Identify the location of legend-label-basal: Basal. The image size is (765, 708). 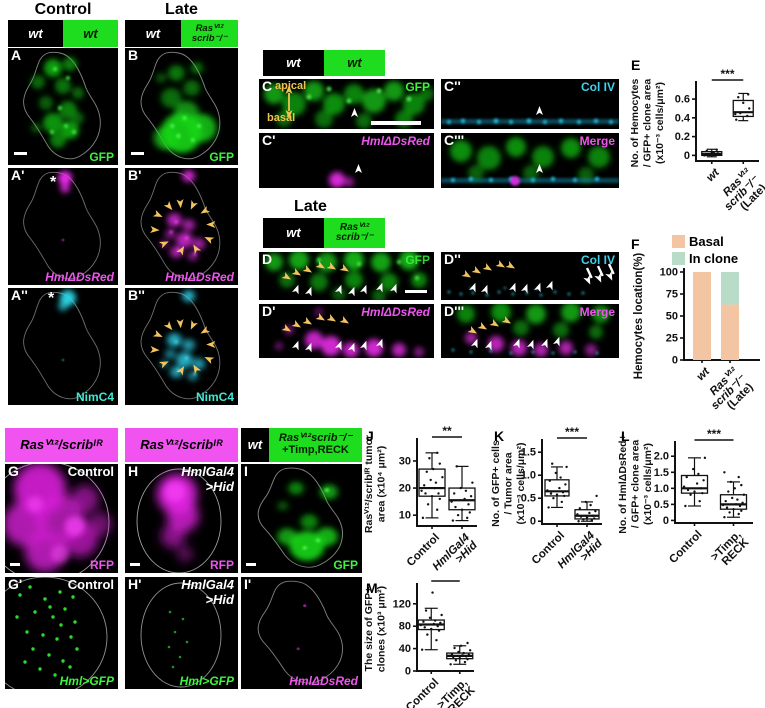
(706, 241).